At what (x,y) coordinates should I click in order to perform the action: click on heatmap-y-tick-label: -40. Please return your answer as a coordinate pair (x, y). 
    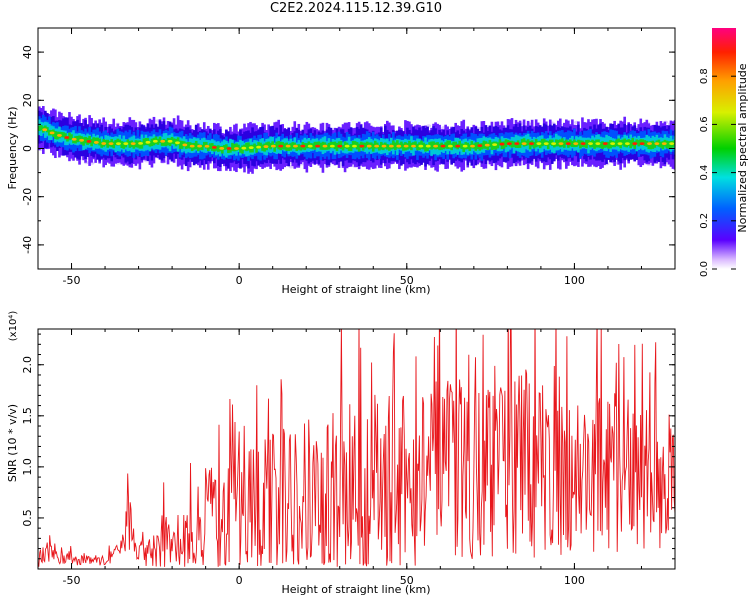
    Looking at the image, I should click on (27, 245).